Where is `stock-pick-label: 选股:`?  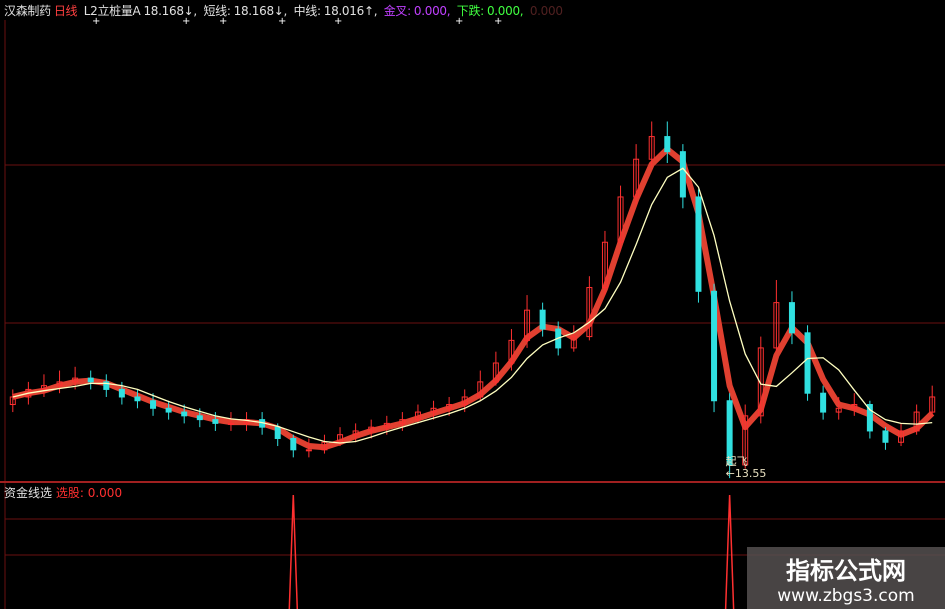 stock-pick-label: 选股: is located at coordinates (69, 493).